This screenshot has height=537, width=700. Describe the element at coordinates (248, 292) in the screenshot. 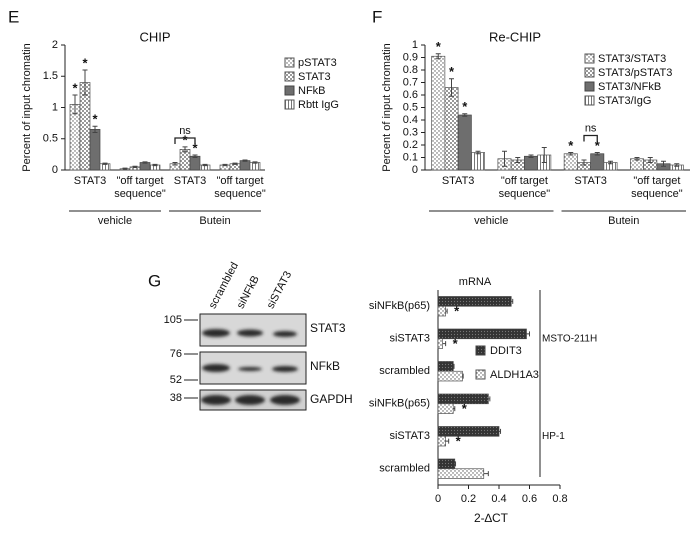

I see `lane-label: siNFkB` at that location.